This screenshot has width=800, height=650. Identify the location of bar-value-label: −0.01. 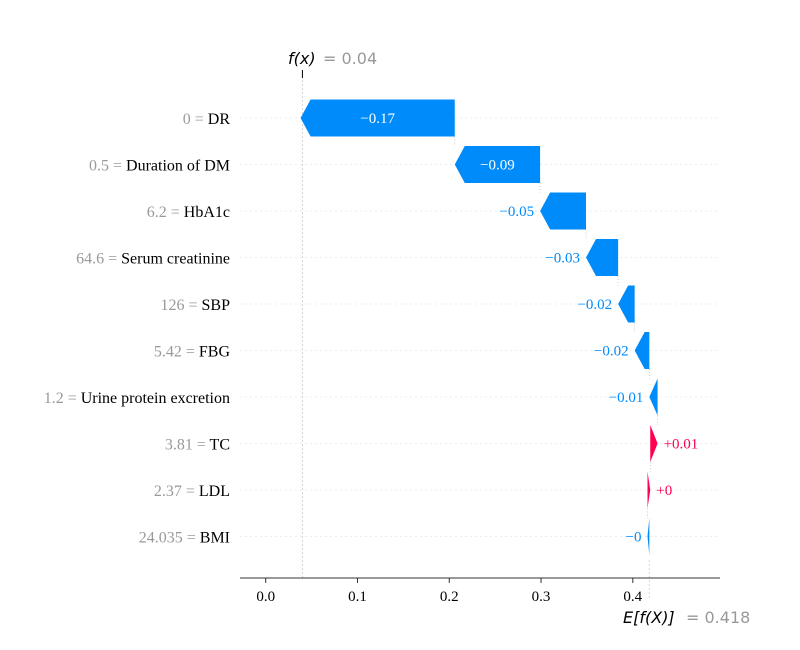
(626, 398).